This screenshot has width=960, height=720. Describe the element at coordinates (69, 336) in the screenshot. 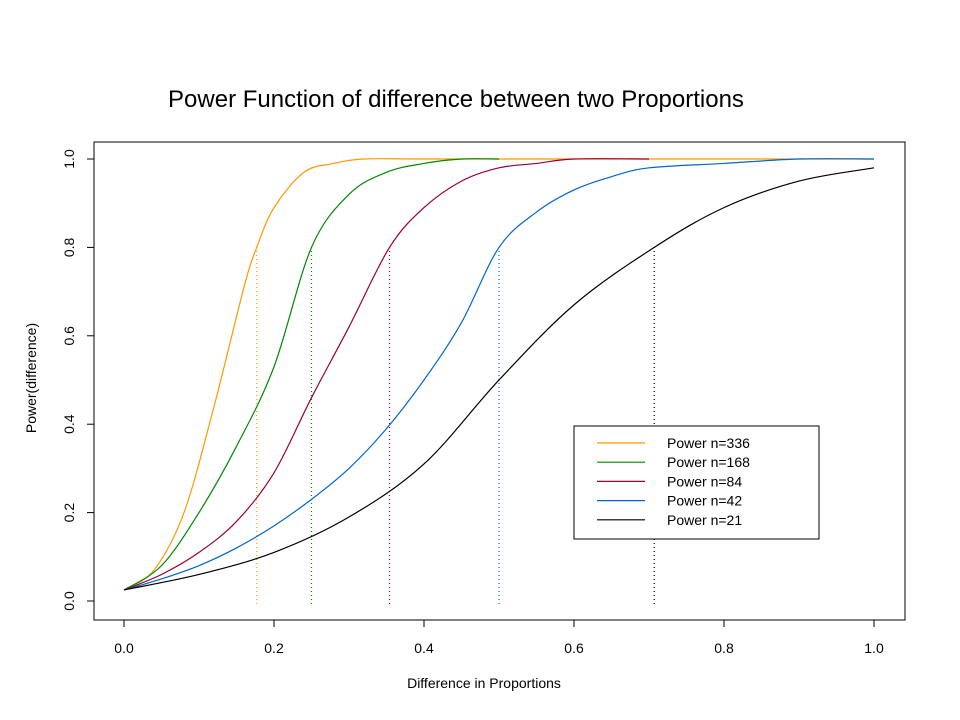

I see `y-tick-label: 0.6` at that location.